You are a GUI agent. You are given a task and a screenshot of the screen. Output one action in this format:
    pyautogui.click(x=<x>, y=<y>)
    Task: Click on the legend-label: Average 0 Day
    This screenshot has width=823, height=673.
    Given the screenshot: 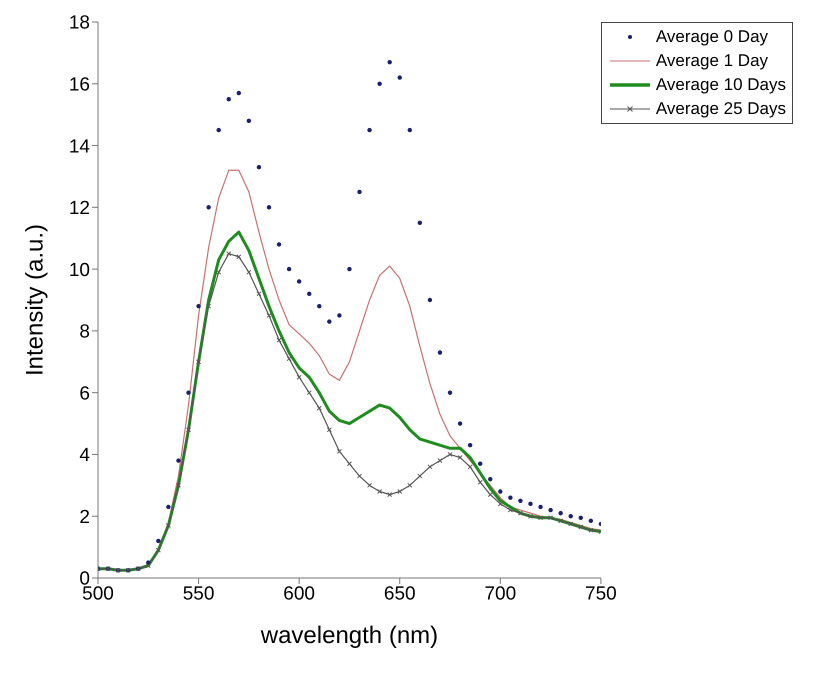 What is the action you would take?
    pyautogui.click(x=712, y=37)
    